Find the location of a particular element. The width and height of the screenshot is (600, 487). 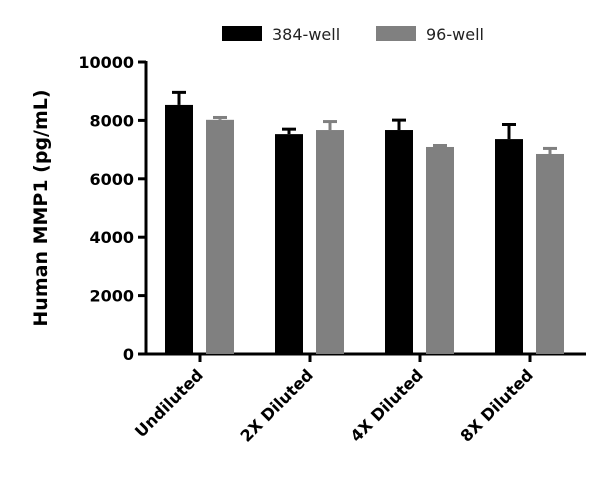

y-tick-label: 10000 is located at coordinates (106, 62).